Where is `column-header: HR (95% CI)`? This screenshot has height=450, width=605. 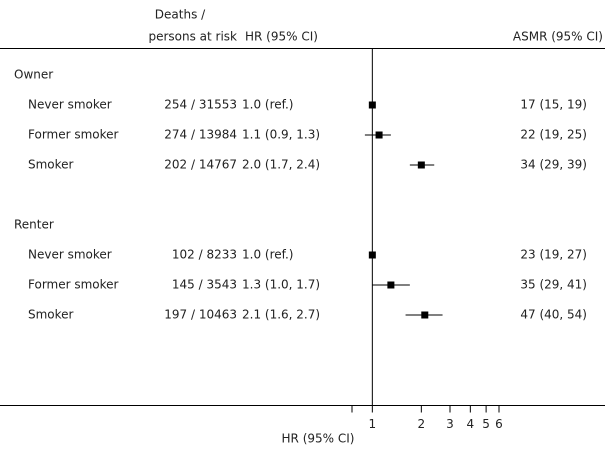 column-header: HR (95% CI) is located at coordinates (281, 37).